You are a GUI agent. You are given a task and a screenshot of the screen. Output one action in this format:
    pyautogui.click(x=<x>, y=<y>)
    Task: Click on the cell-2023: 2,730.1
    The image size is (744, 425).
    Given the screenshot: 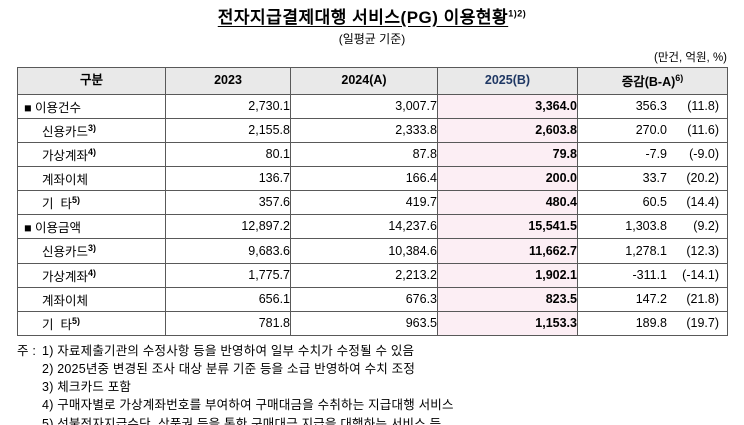 What is the action you would take?
    pyautogui.click(x=228, y=106)
    